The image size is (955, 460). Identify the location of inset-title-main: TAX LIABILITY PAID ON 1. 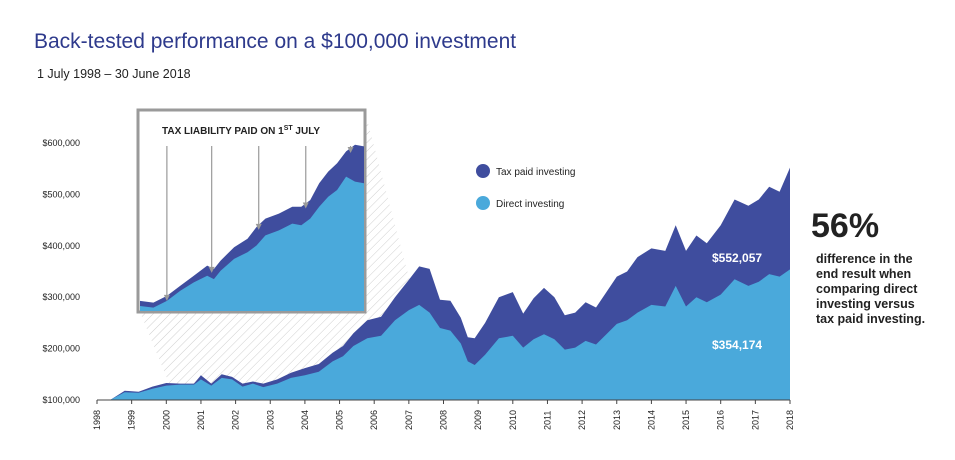
(223, 131).